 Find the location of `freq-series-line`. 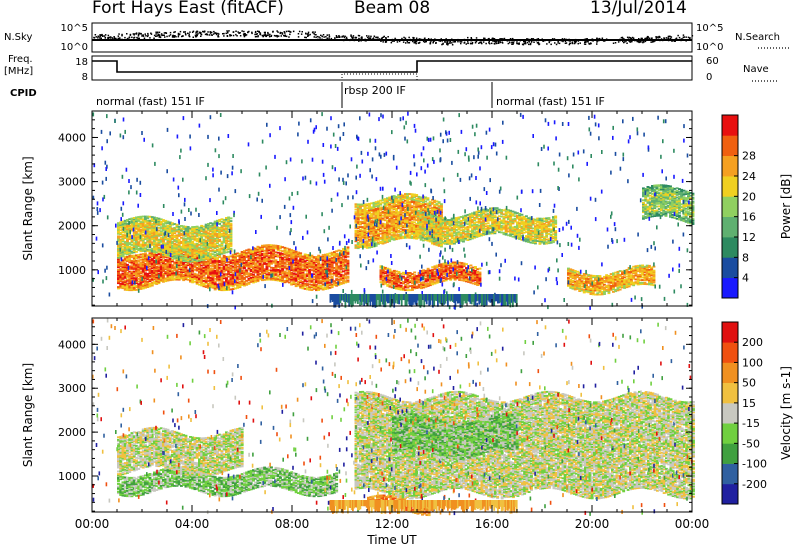

freq-series-line is located at coordinates (392, 66).